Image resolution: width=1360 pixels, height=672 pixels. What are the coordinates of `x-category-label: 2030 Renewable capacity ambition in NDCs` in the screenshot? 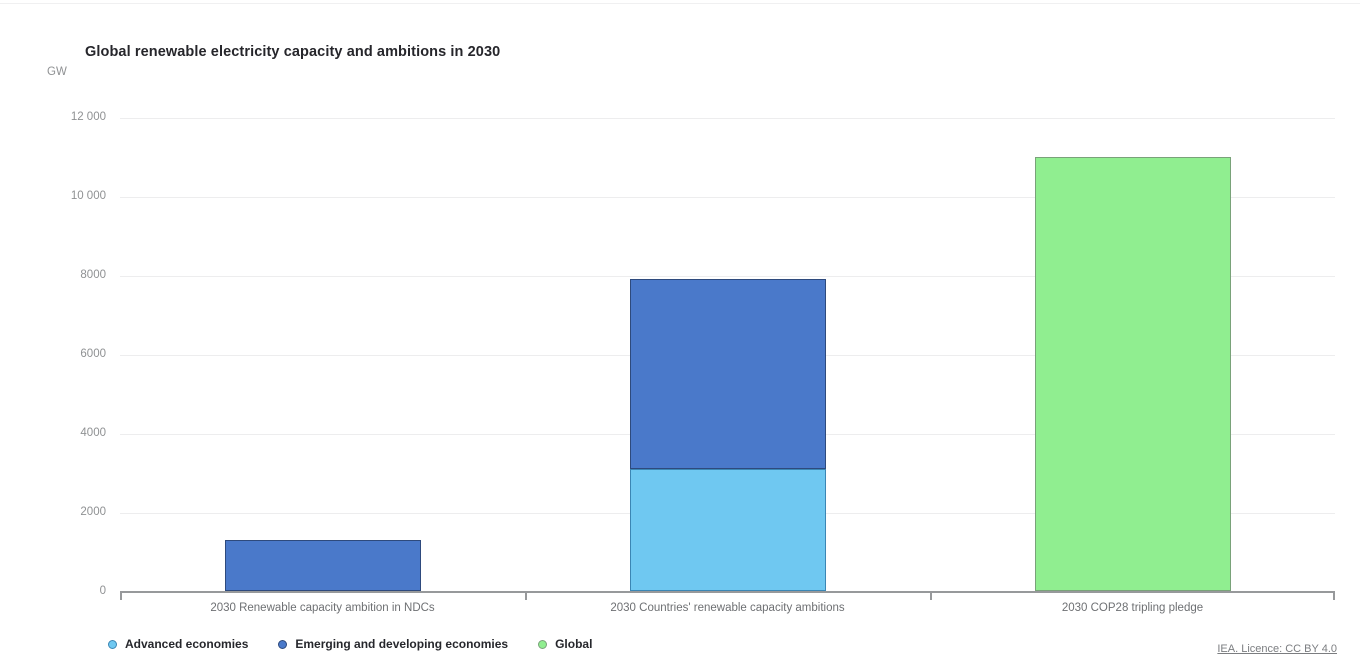 It's located at (322, 608).